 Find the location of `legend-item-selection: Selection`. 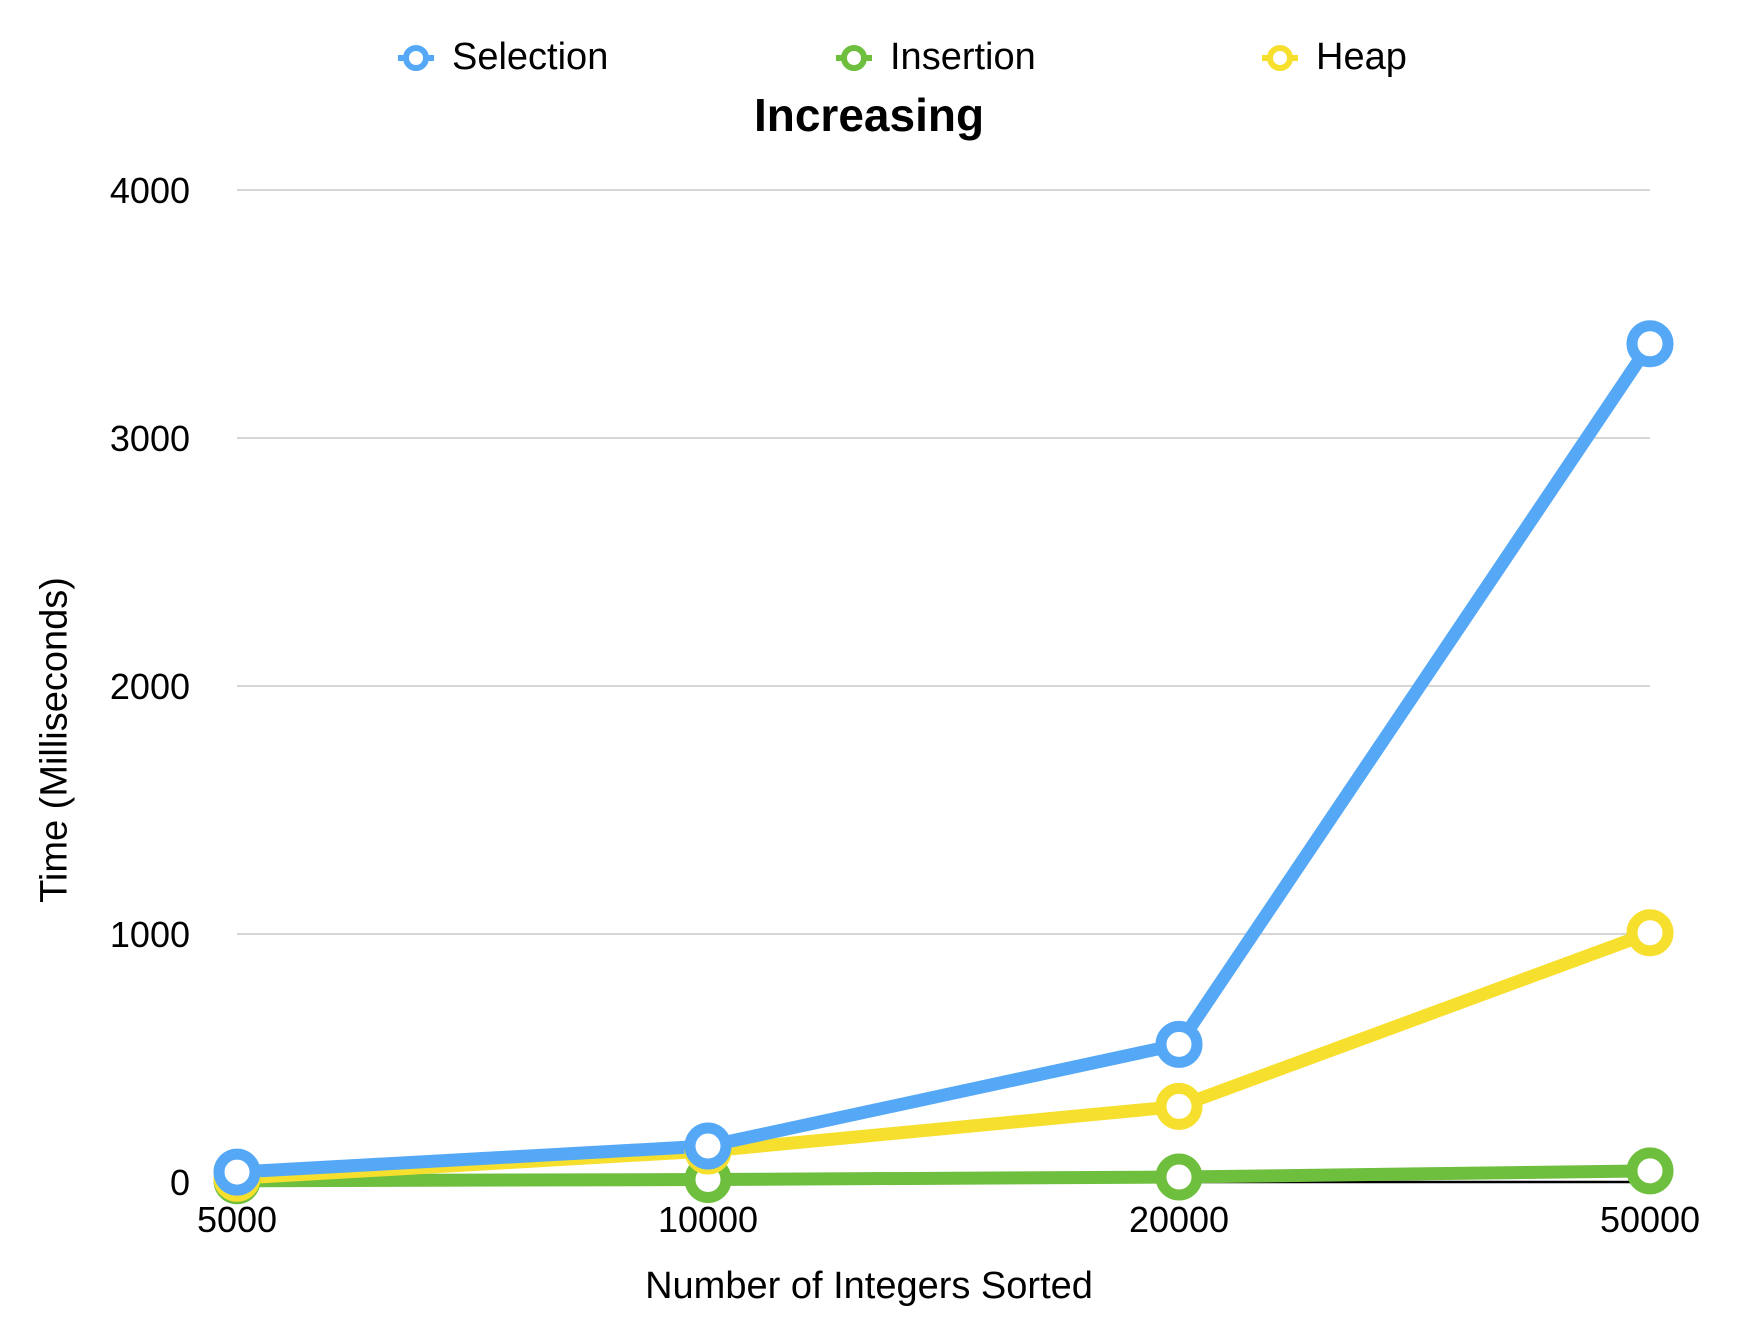

legend-item-selection: Selection is located at coordinates (503, 57).